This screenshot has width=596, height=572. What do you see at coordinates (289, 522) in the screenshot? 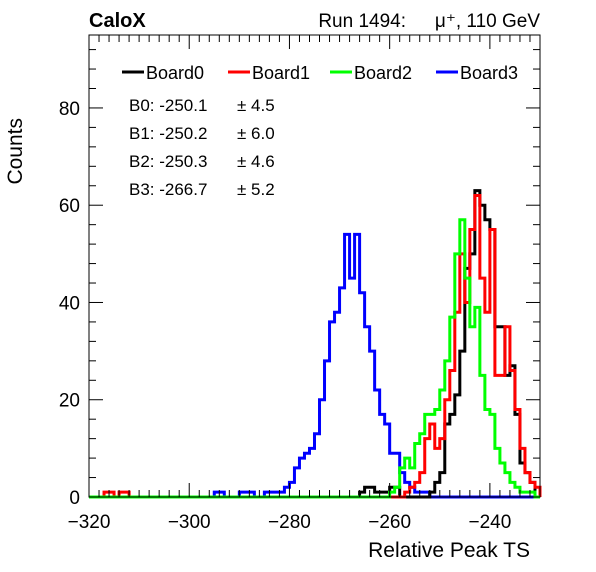
I see `x-tick-label: −280` at bounding box center [289, 522].